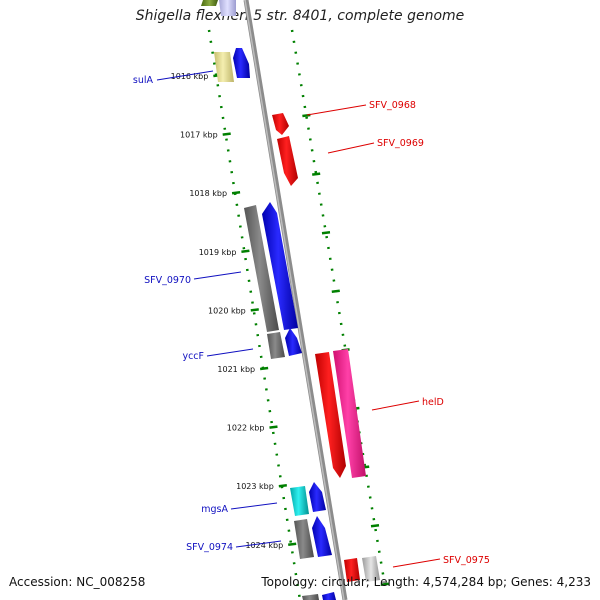 Image resolution: width=600 pixels, height=600 pixels. What do you see at coordinates (395, 405) in the screenshot?
I see `callout-helD` at bounding box center [395, 405].